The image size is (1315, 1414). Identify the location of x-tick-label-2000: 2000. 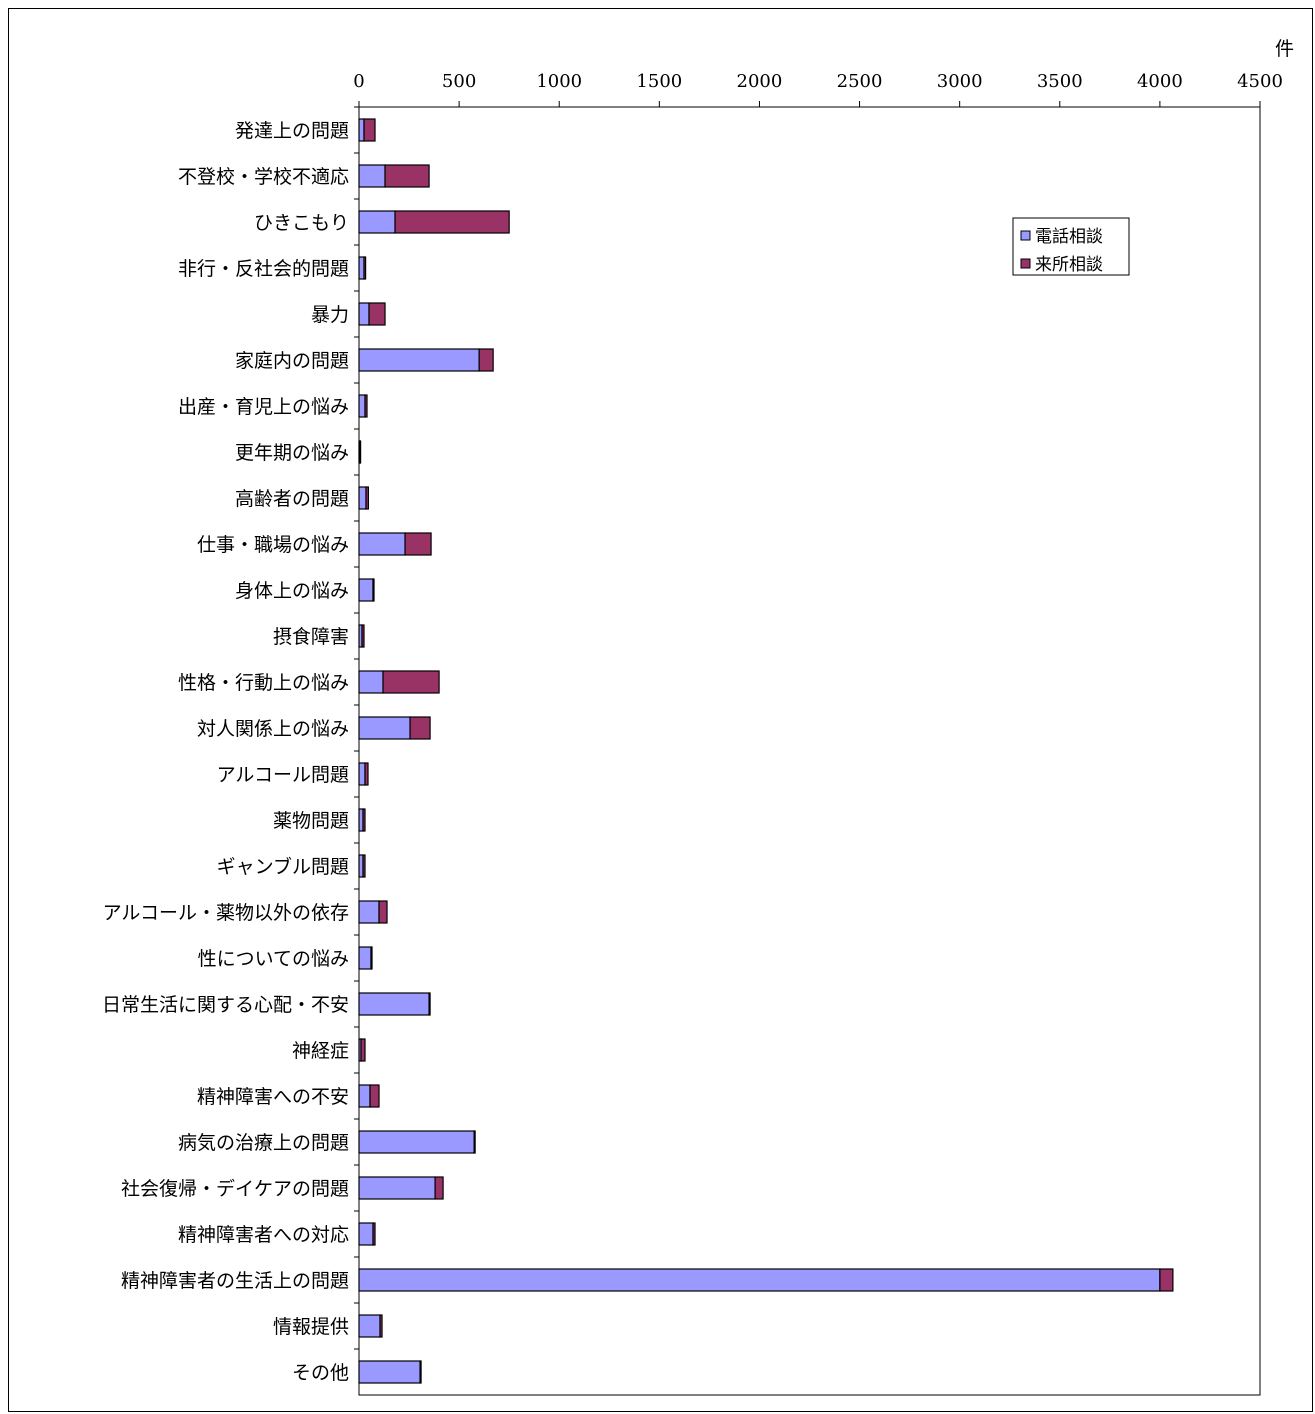
(760, 81).